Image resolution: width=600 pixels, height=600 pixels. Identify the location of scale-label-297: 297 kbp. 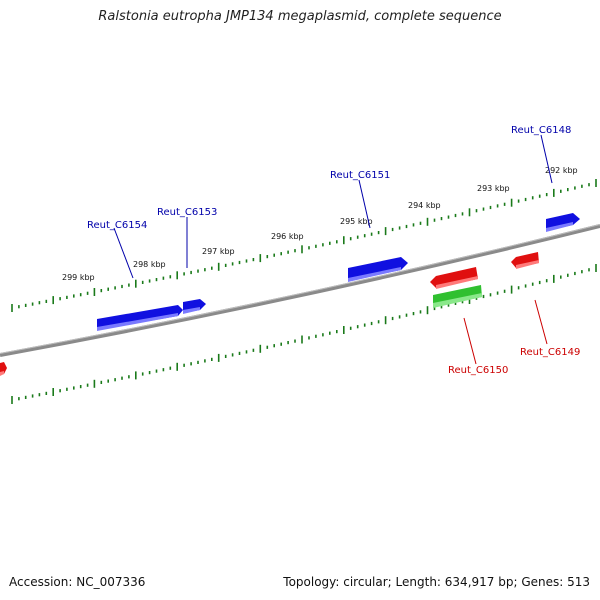
(218, 251).